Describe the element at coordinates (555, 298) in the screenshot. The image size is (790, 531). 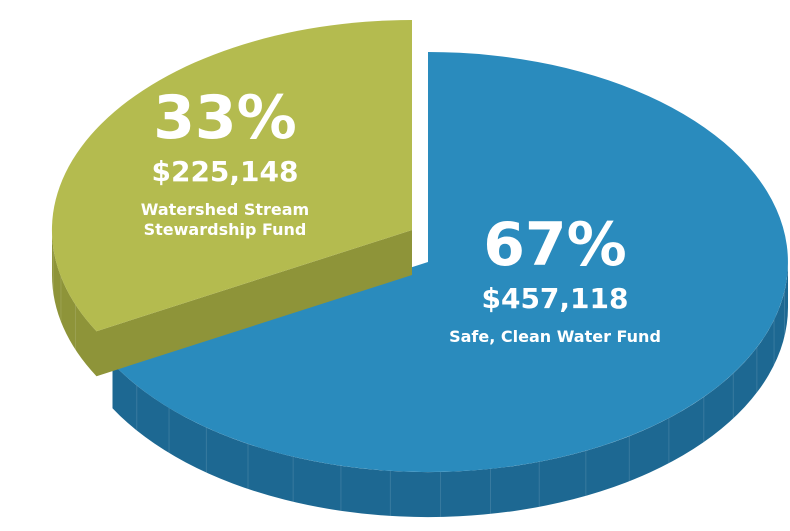
I see `slice-amount: $457,118` at that location.